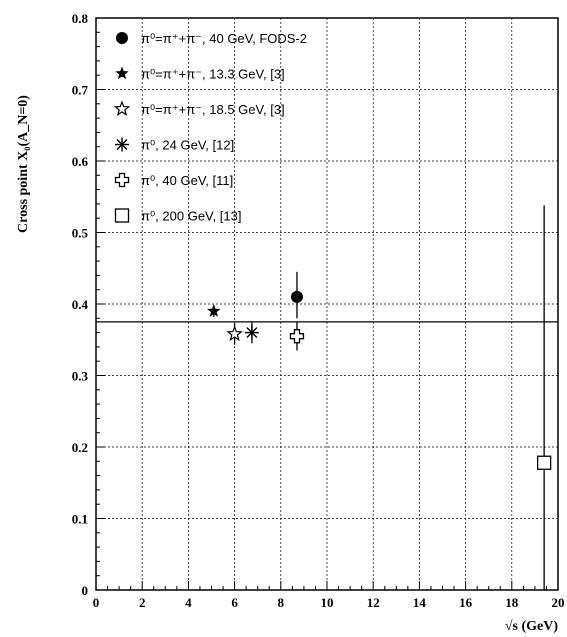  I want to click on legend-label: π⁰=π⁺+π⁻, 18.5 GeV, [3], so click(213, 109).